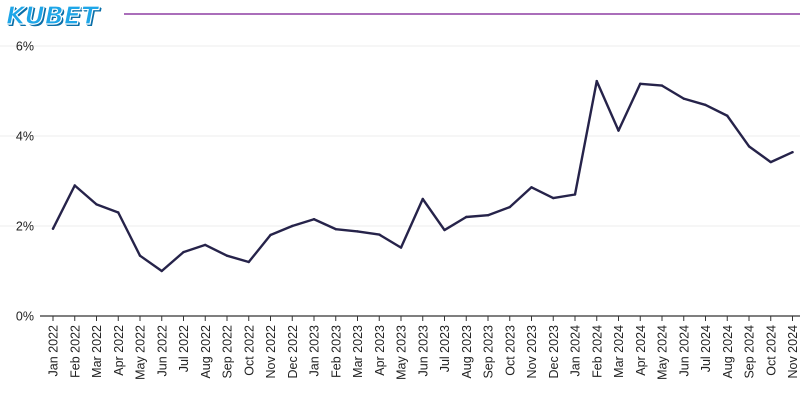  I want to click on logo: KUBET, so click(51, 15).